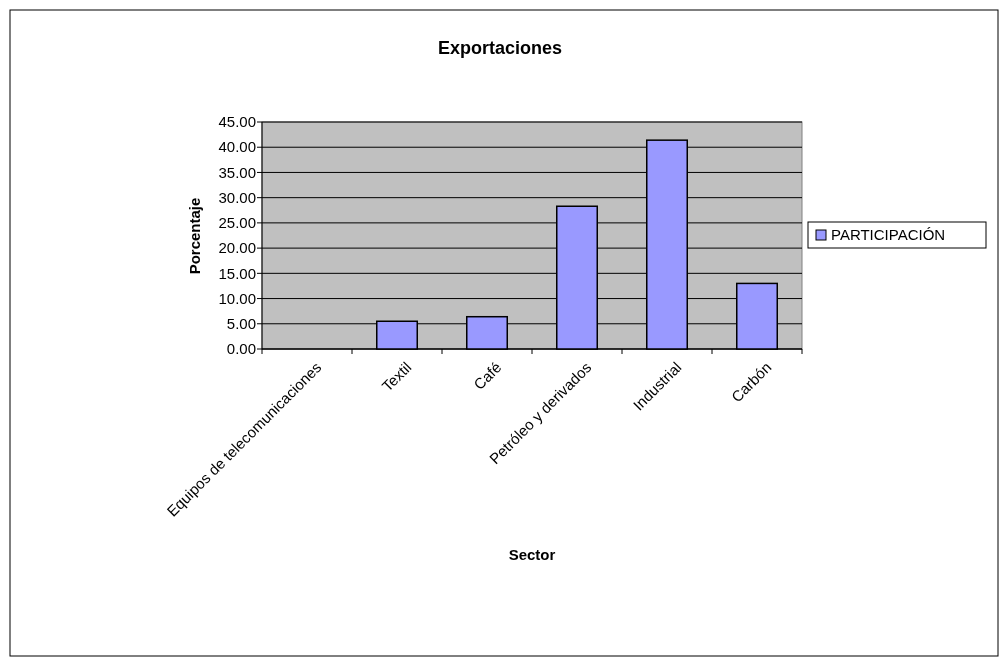  Describe the element at coordinates (241, 324) in the screenshot. I see `y-tick-label: 5.00` at that location.